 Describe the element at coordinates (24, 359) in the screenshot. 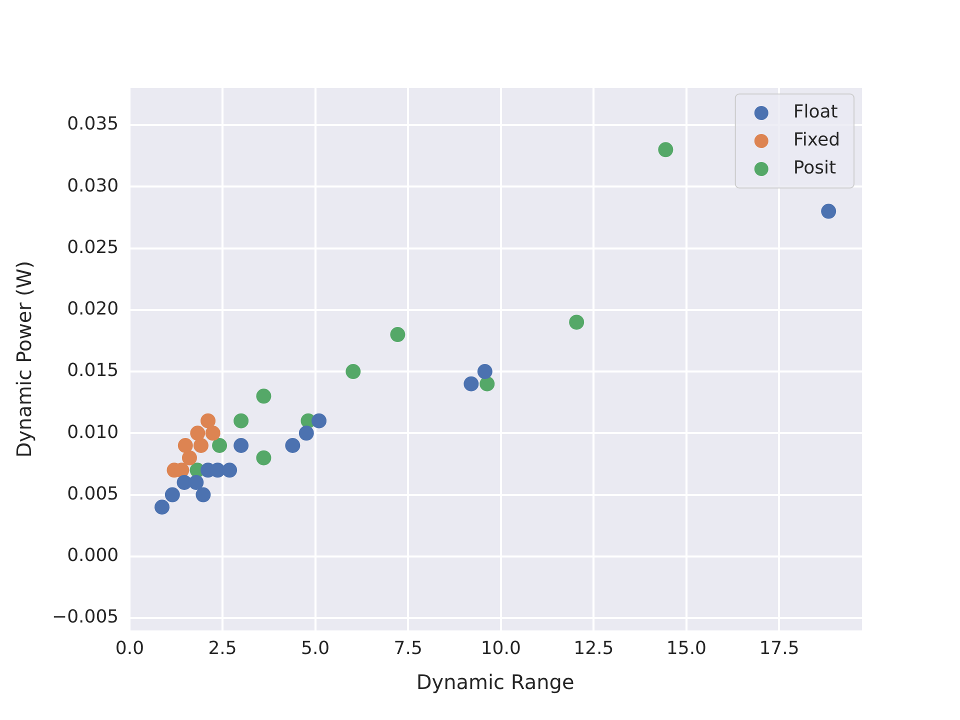

I see `y-axis-title: Dynamic Power (W)` at that location.